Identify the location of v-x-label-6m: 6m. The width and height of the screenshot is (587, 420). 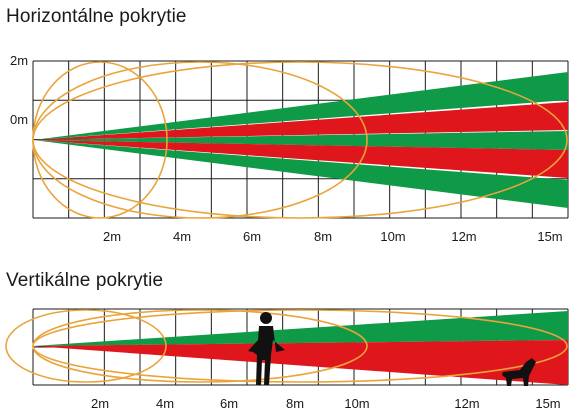
(229, 403).